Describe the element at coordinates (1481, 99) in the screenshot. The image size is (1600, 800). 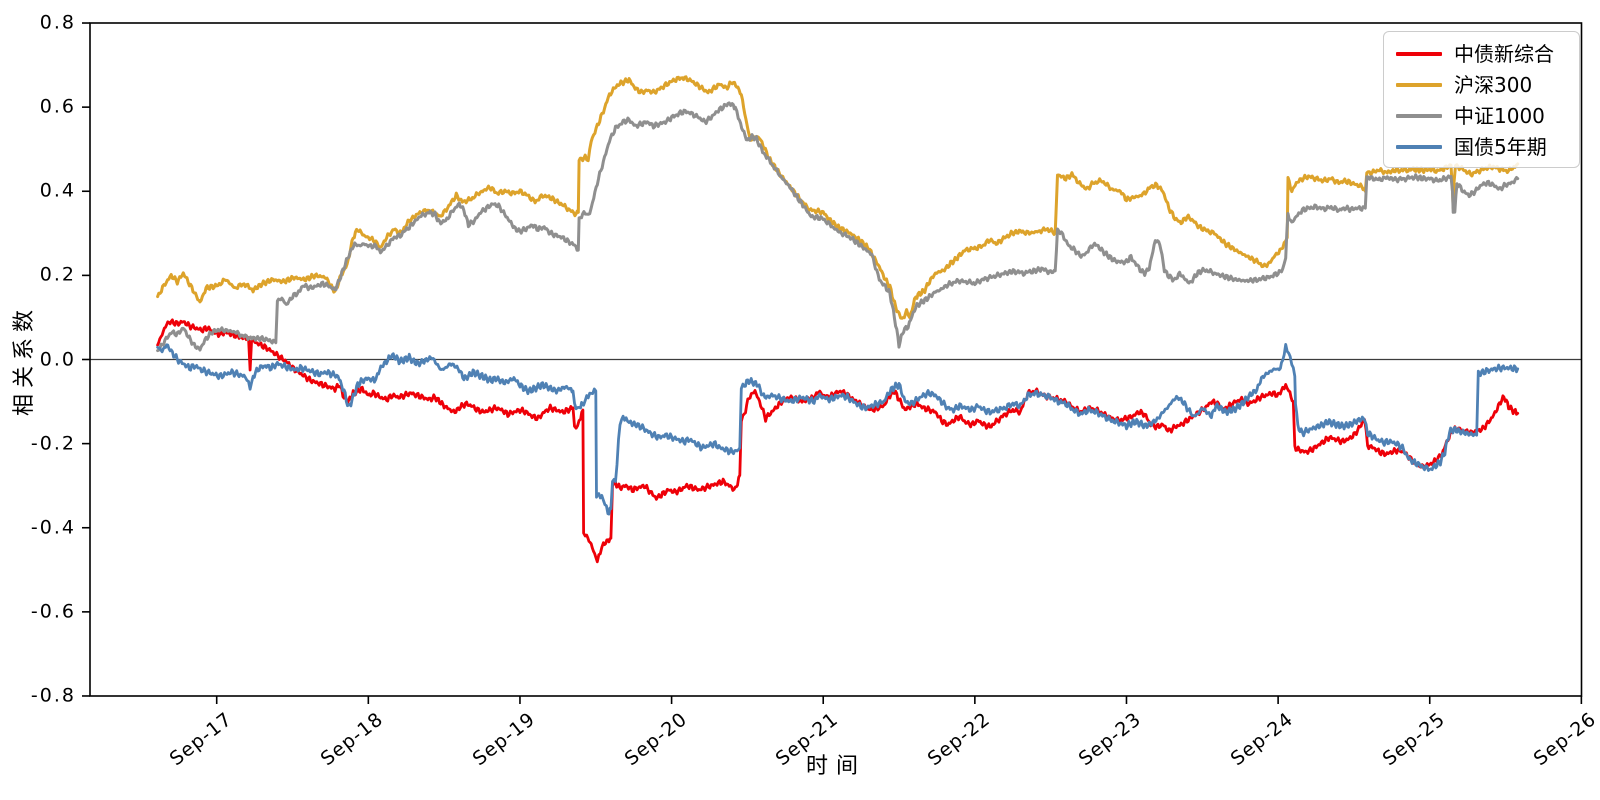
I see `legend: 中债新综合沪深300 中证1000 国债5年期` at that location.